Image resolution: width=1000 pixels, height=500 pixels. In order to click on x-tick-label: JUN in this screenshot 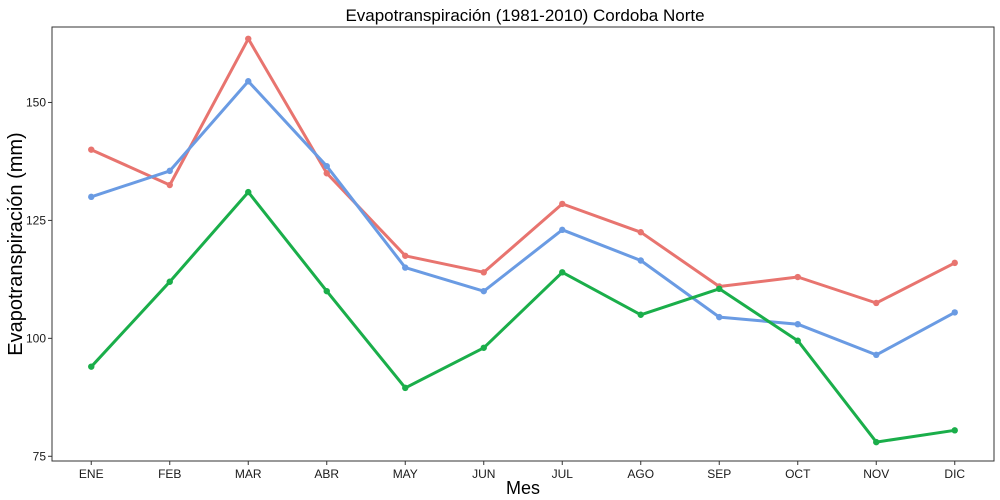, I will do `click(483, 474)`.